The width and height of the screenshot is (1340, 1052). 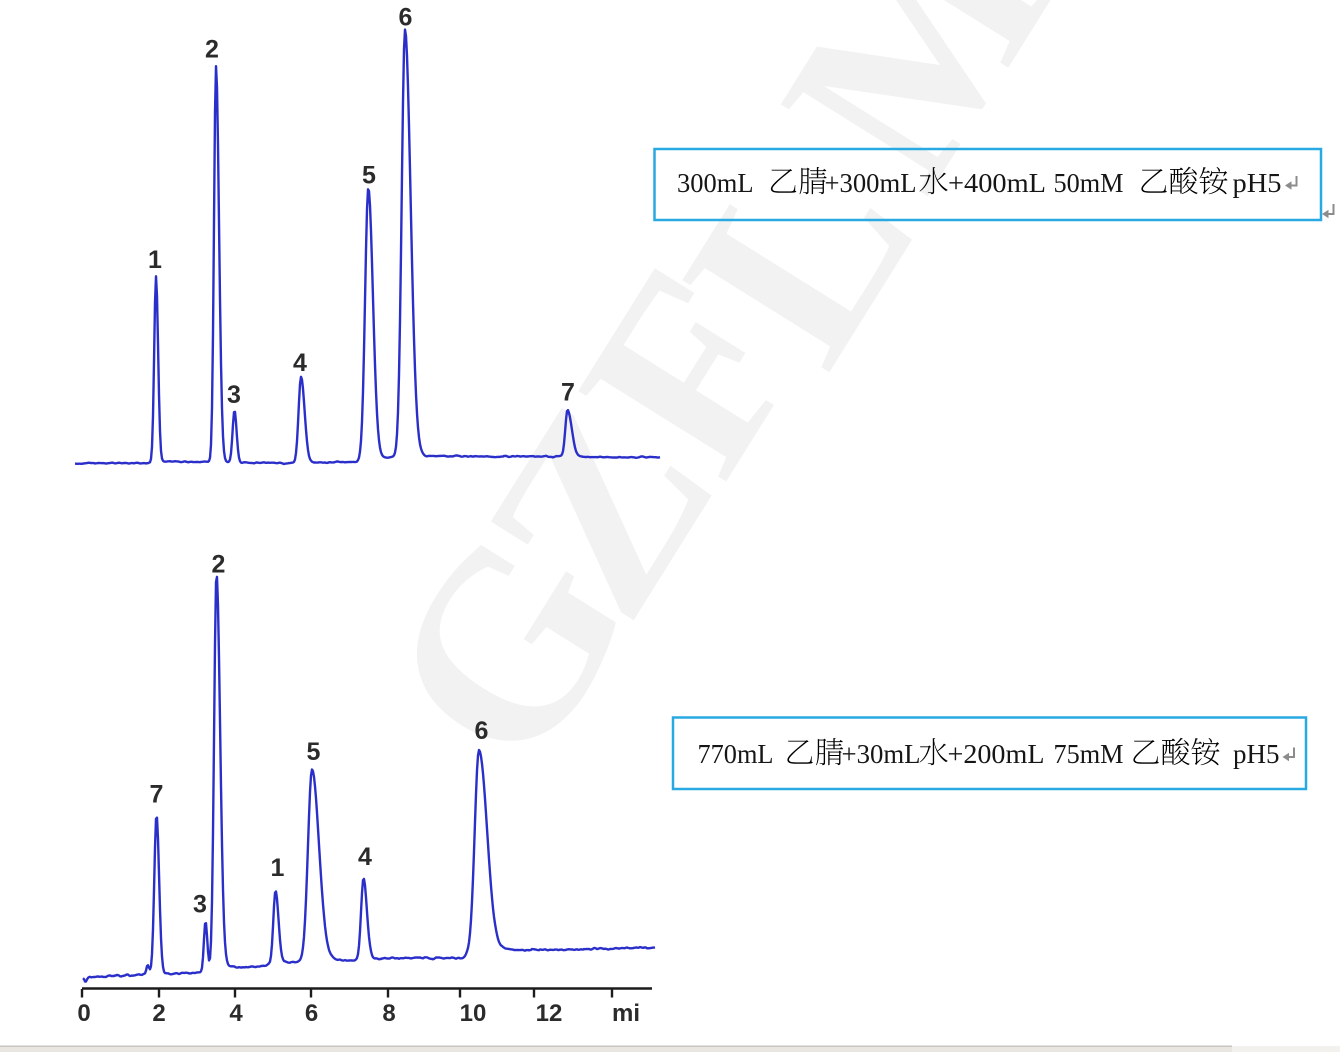 What do you see at coordinates (881, 754) in the screenshot?
I see `svg-text: +30mL` at bounding box center [881, 754].